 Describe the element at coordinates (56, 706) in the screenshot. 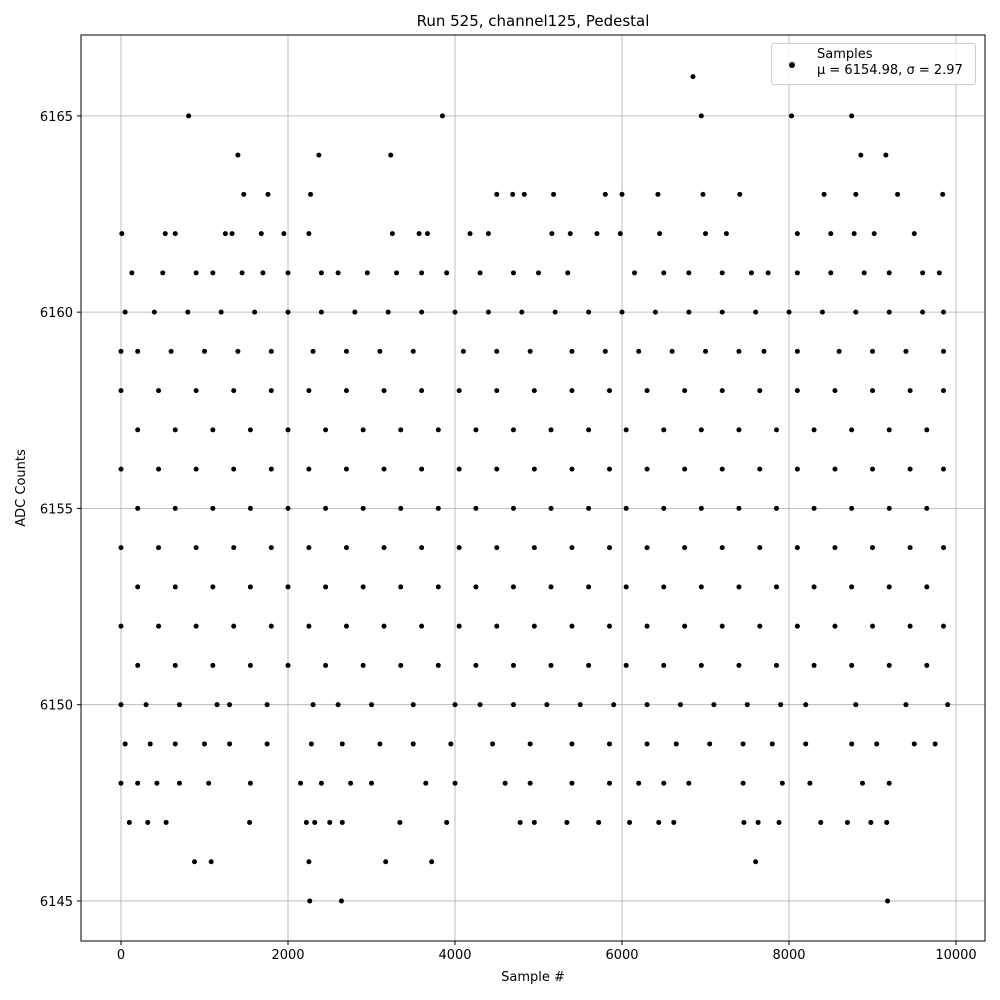

I see `y-tick-label: 6150` at that location.